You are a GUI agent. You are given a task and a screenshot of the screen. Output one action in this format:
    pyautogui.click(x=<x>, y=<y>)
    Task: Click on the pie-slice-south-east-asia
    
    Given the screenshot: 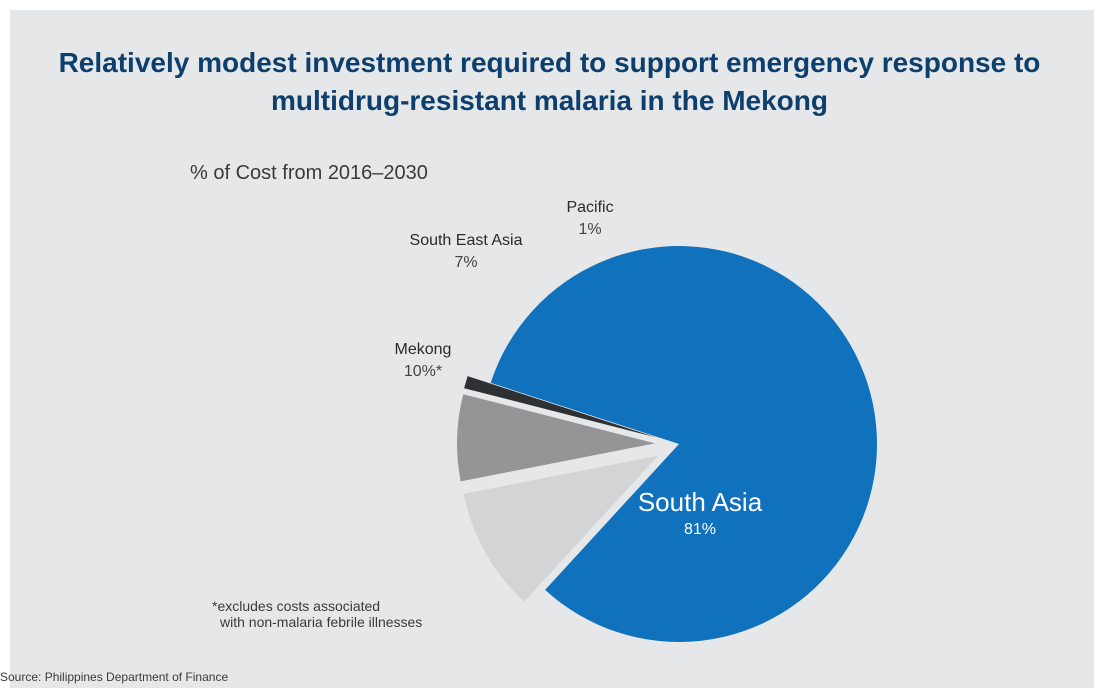 What is the action you would take?
    pyautogui.click(x=556, y=438)
    